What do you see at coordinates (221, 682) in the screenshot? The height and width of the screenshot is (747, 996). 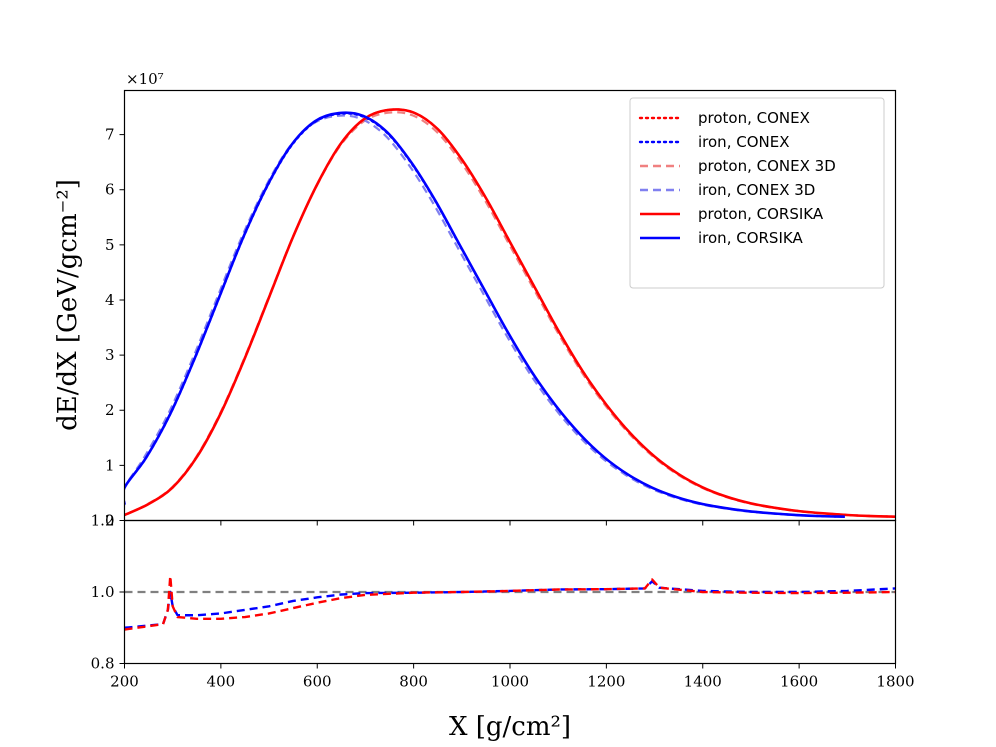 I see `x-tick-label: 400` at bounding box center [221, 682].